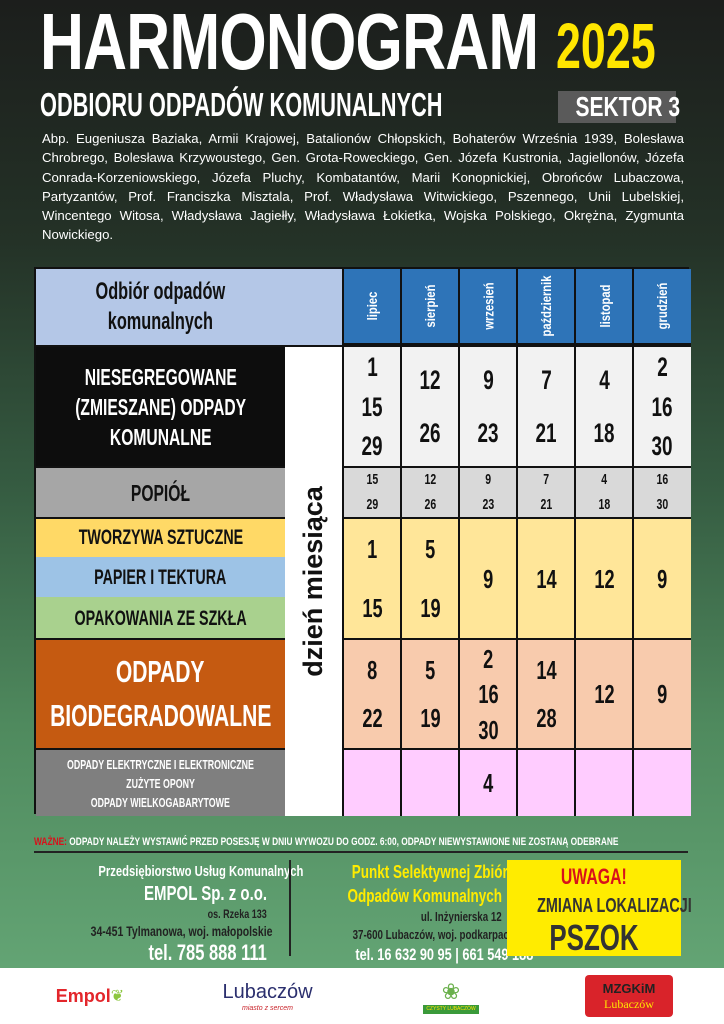 This screenshot has width=724, height=1024. Describe the element at coordinates (546, 717) in the screenshot. I see `collection-day: 28` at that location.